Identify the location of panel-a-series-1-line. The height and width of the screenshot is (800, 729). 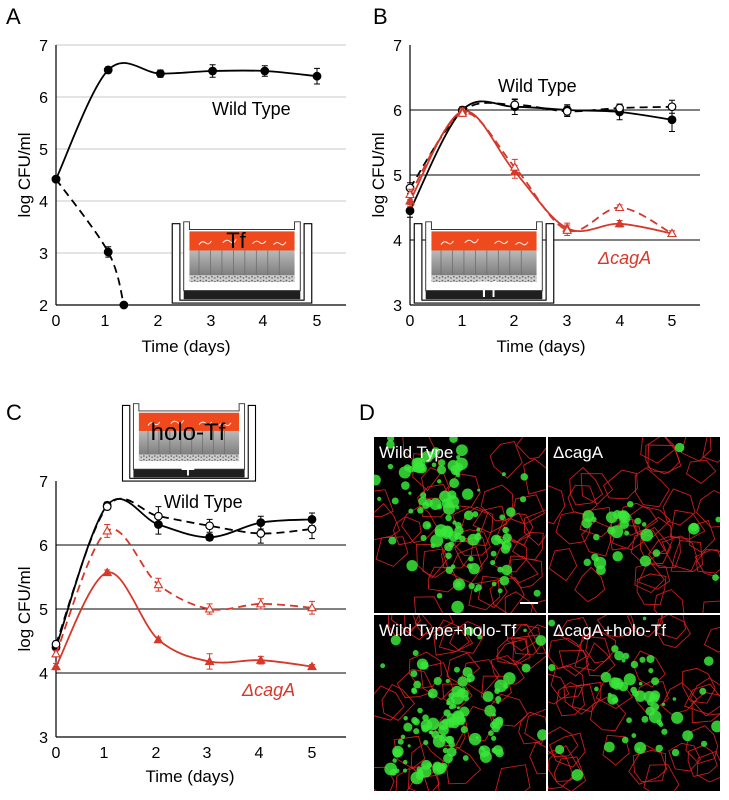
(90, 241).